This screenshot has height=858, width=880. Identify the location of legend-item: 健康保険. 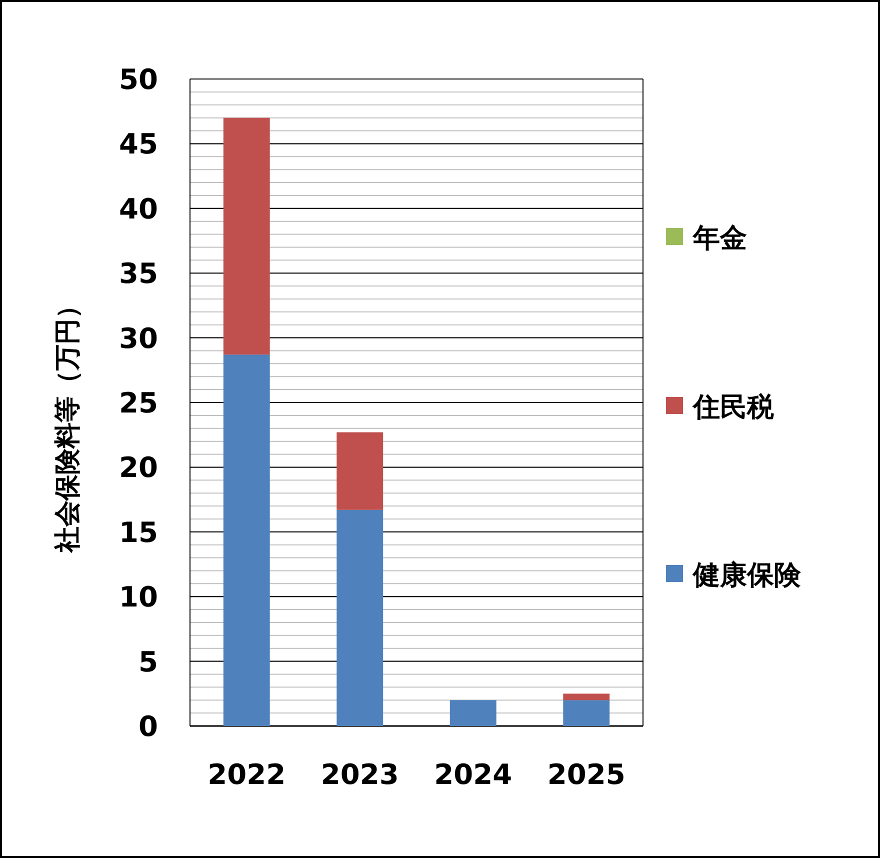
(733, 575).